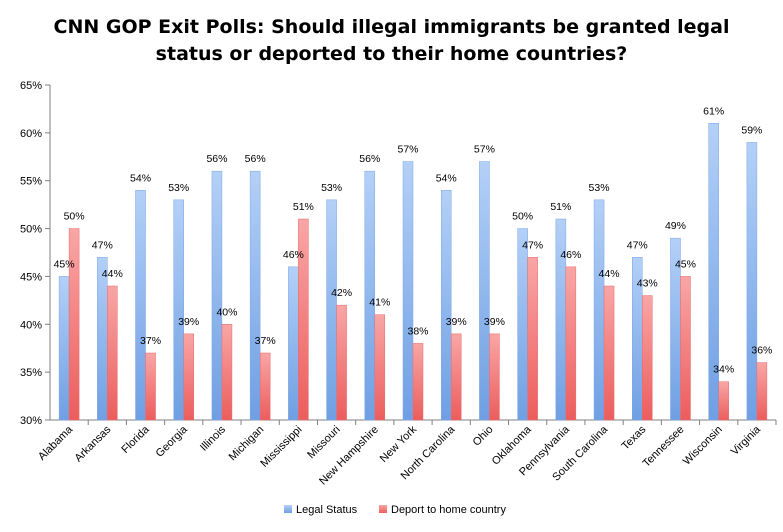  I want to click on y-tick-label: 65%, so click(31, 86).